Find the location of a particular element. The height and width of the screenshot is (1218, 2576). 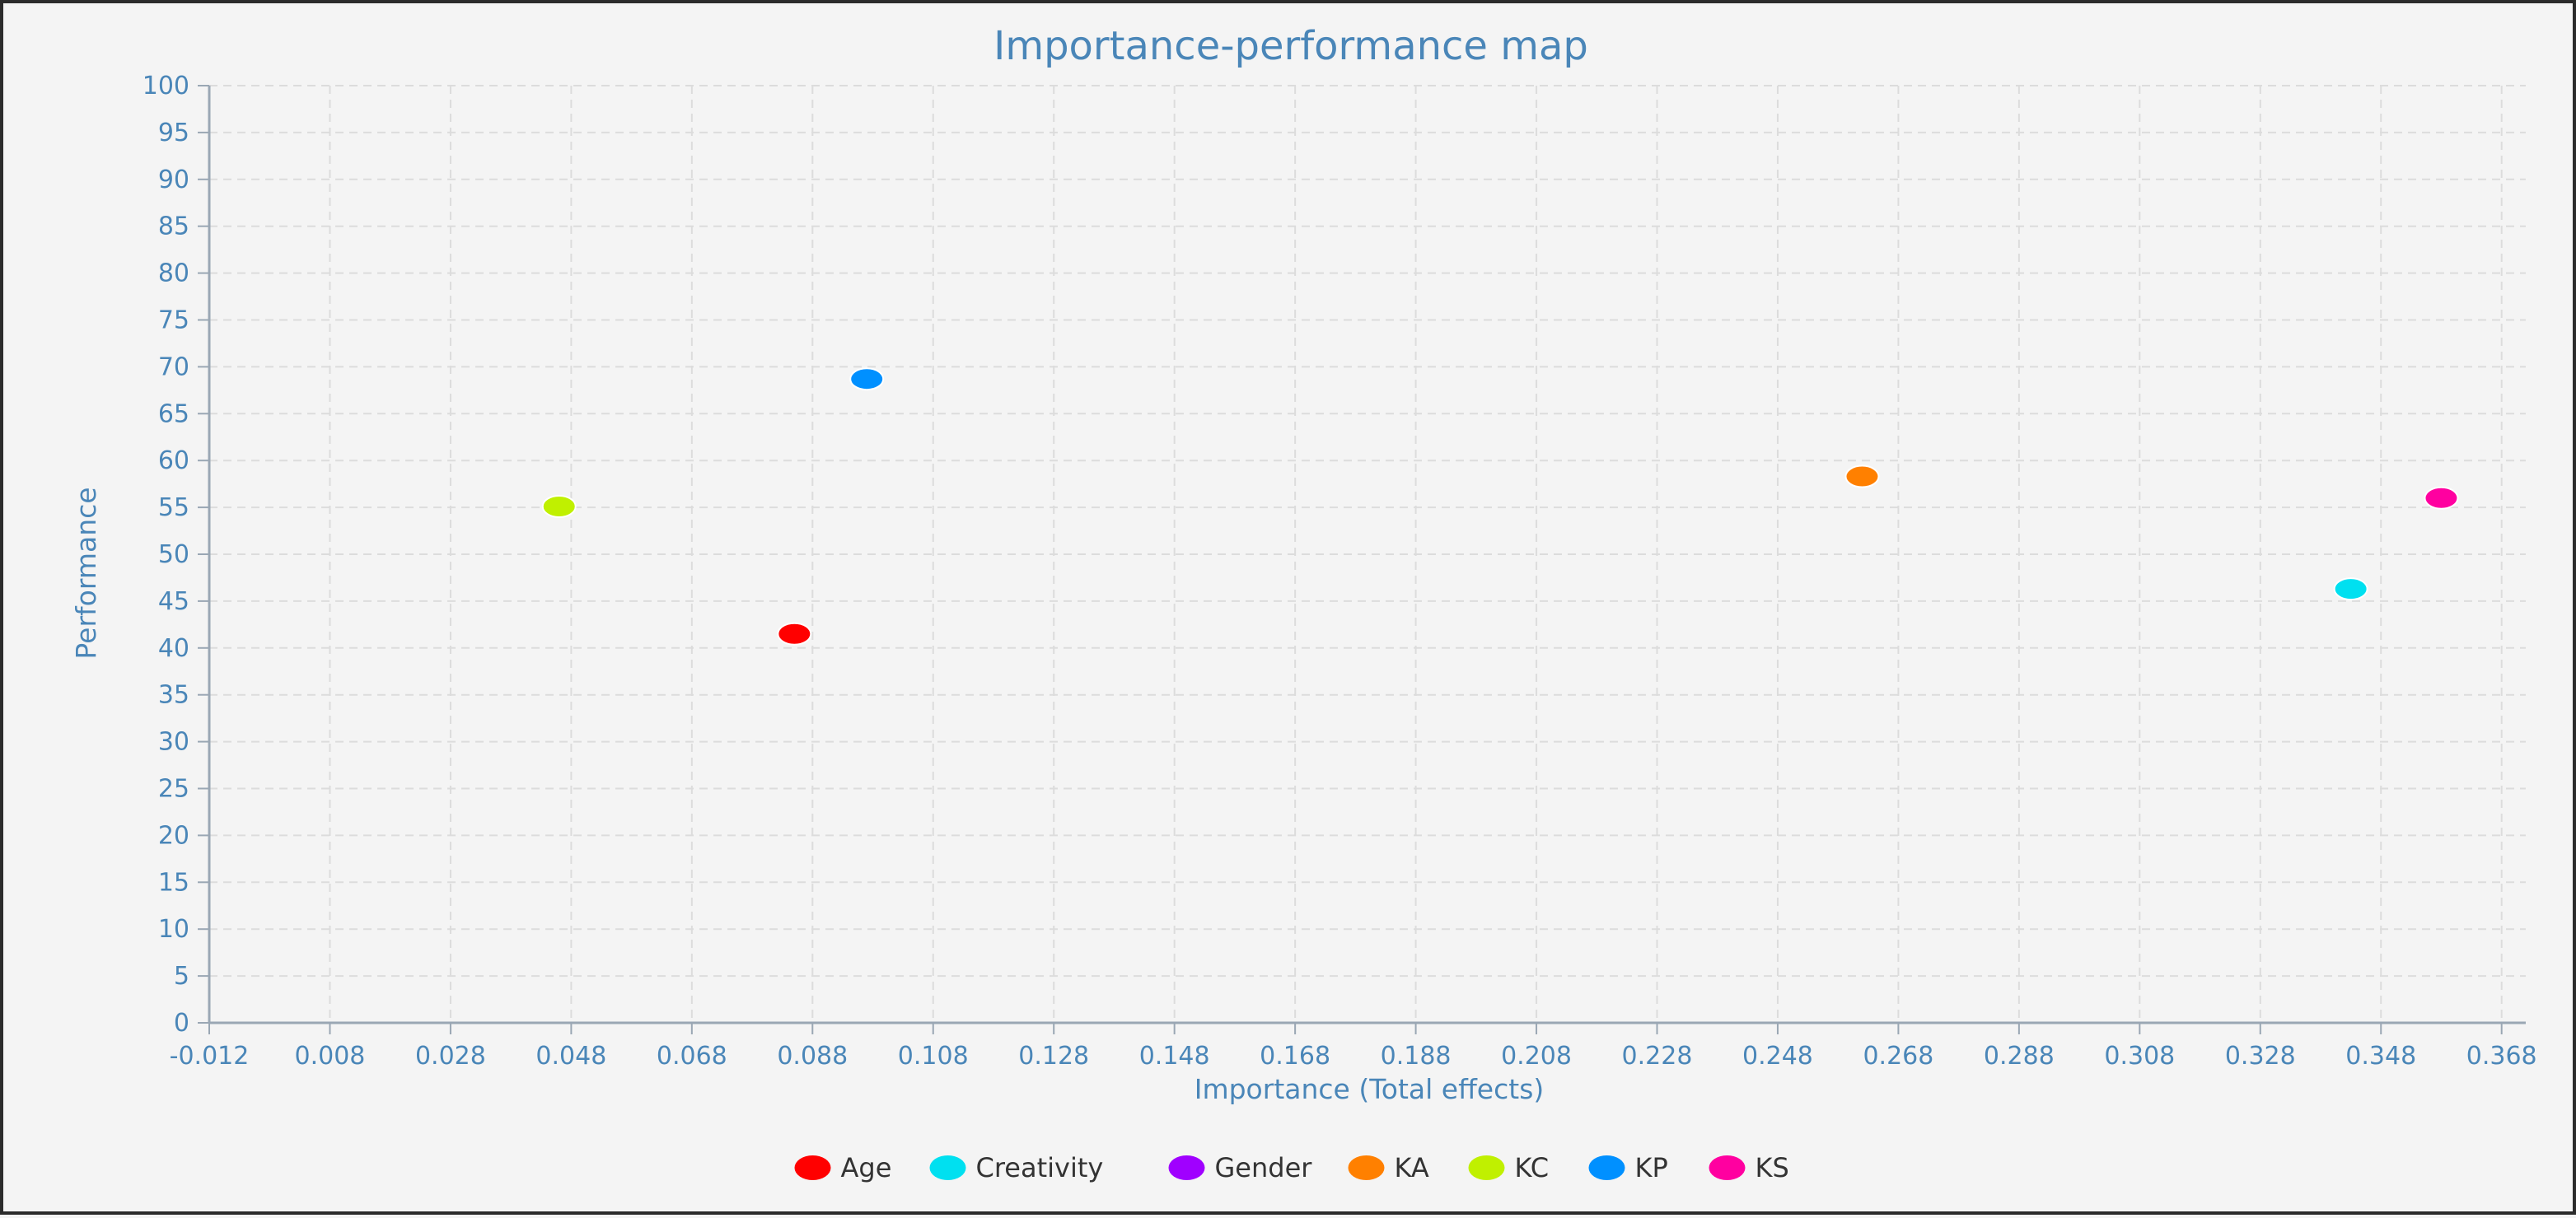

y-tick-label: 45 is located at coordinates (173, 601).